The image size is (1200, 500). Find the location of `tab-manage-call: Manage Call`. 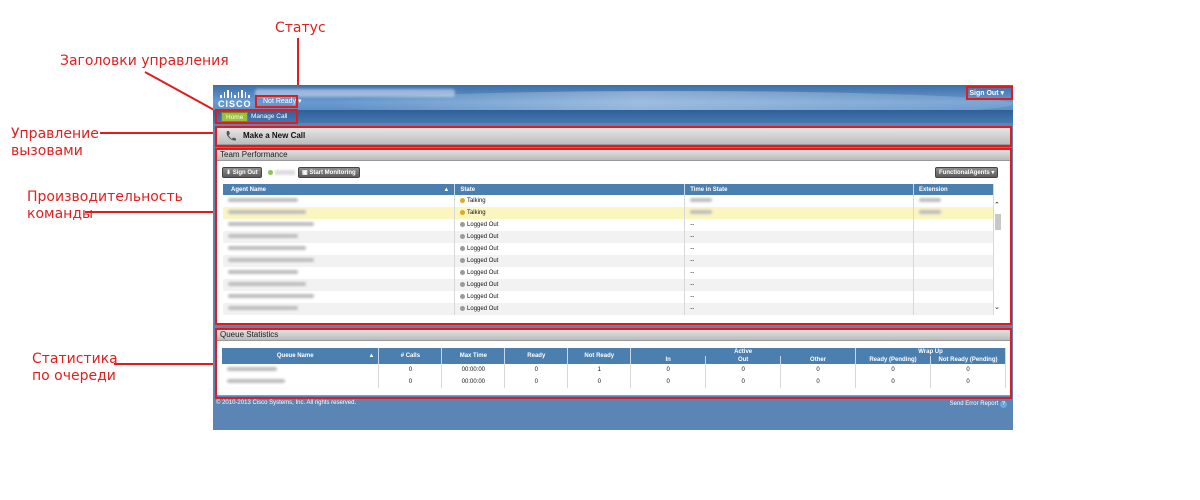

tab-manage-call: Manage Call is located at coordinates (269, 116).